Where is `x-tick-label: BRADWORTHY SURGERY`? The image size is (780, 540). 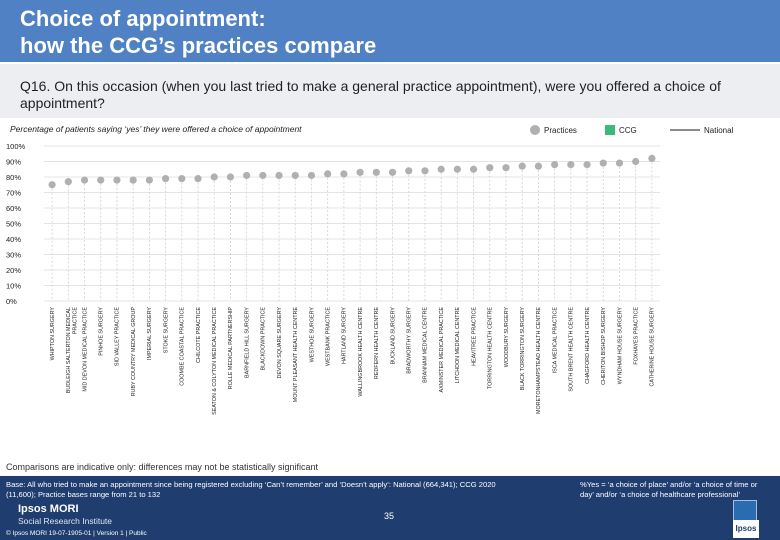 x-tick-label: BRADWORTHY SURGERY is located at coordinates (410, 340).